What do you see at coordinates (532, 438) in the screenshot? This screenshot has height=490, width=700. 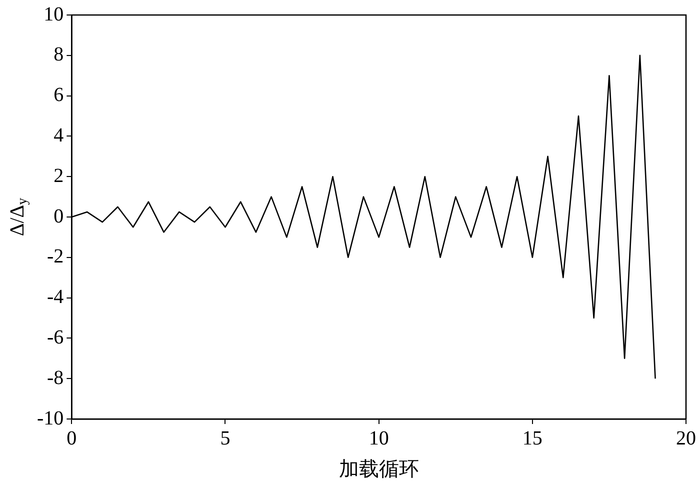 I see `x-tick-label: 15` at bounding box center [532, 438].